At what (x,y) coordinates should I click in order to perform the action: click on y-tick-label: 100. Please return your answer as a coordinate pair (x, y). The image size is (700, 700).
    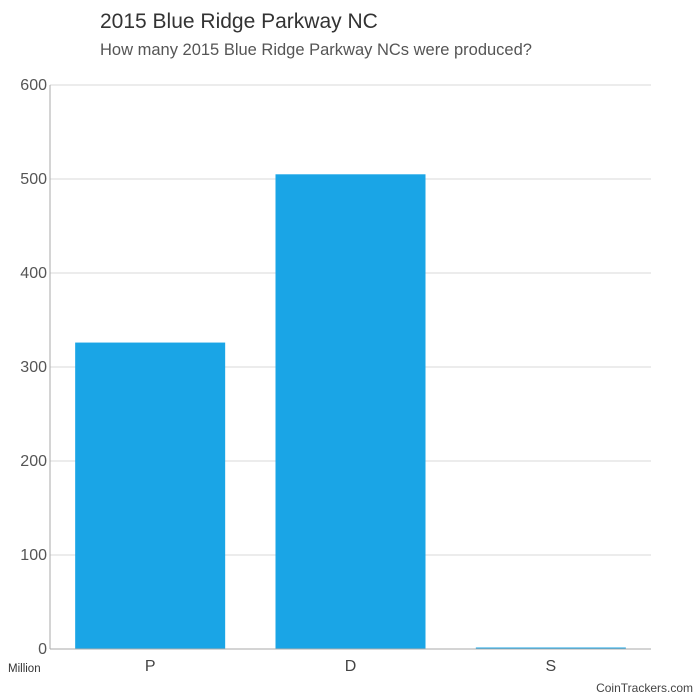
    Looking at the image, I should click on (33, 555).